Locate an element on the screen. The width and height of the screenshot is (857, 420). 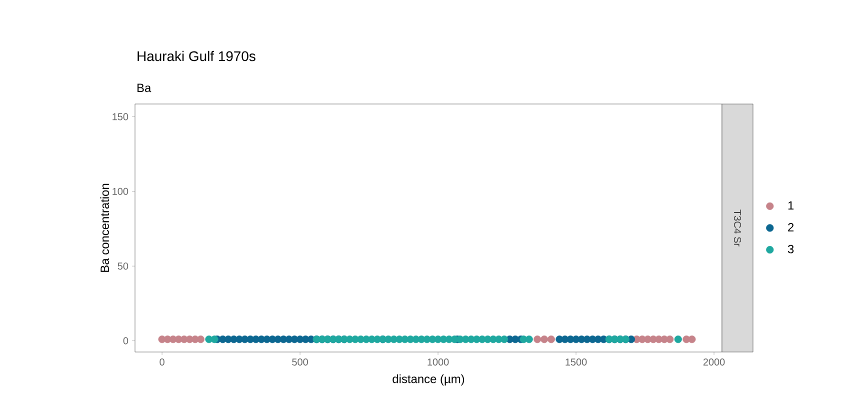
text: T3C4 Sr is located at coordinates (738, 228).